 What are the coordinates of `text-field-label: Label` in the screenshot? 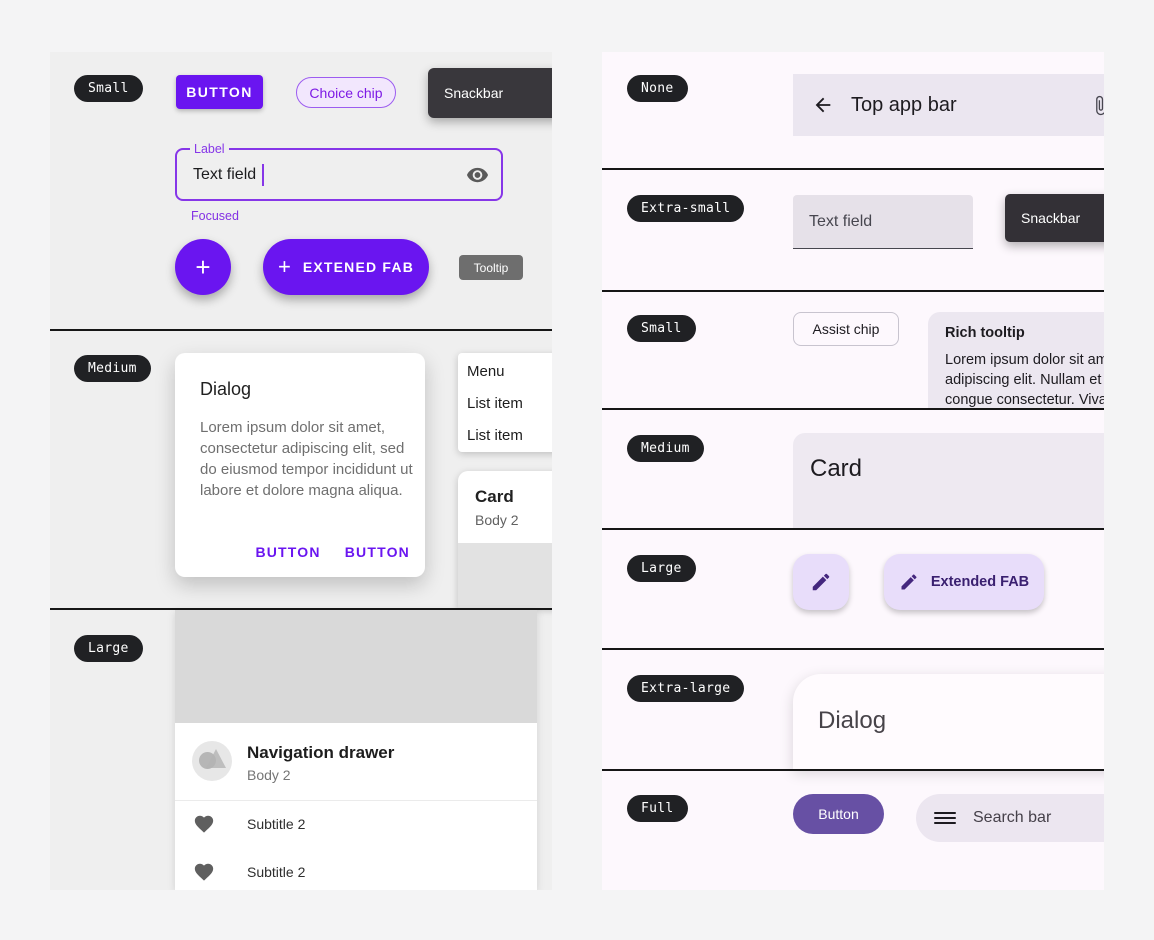 It's located at (209, 149).